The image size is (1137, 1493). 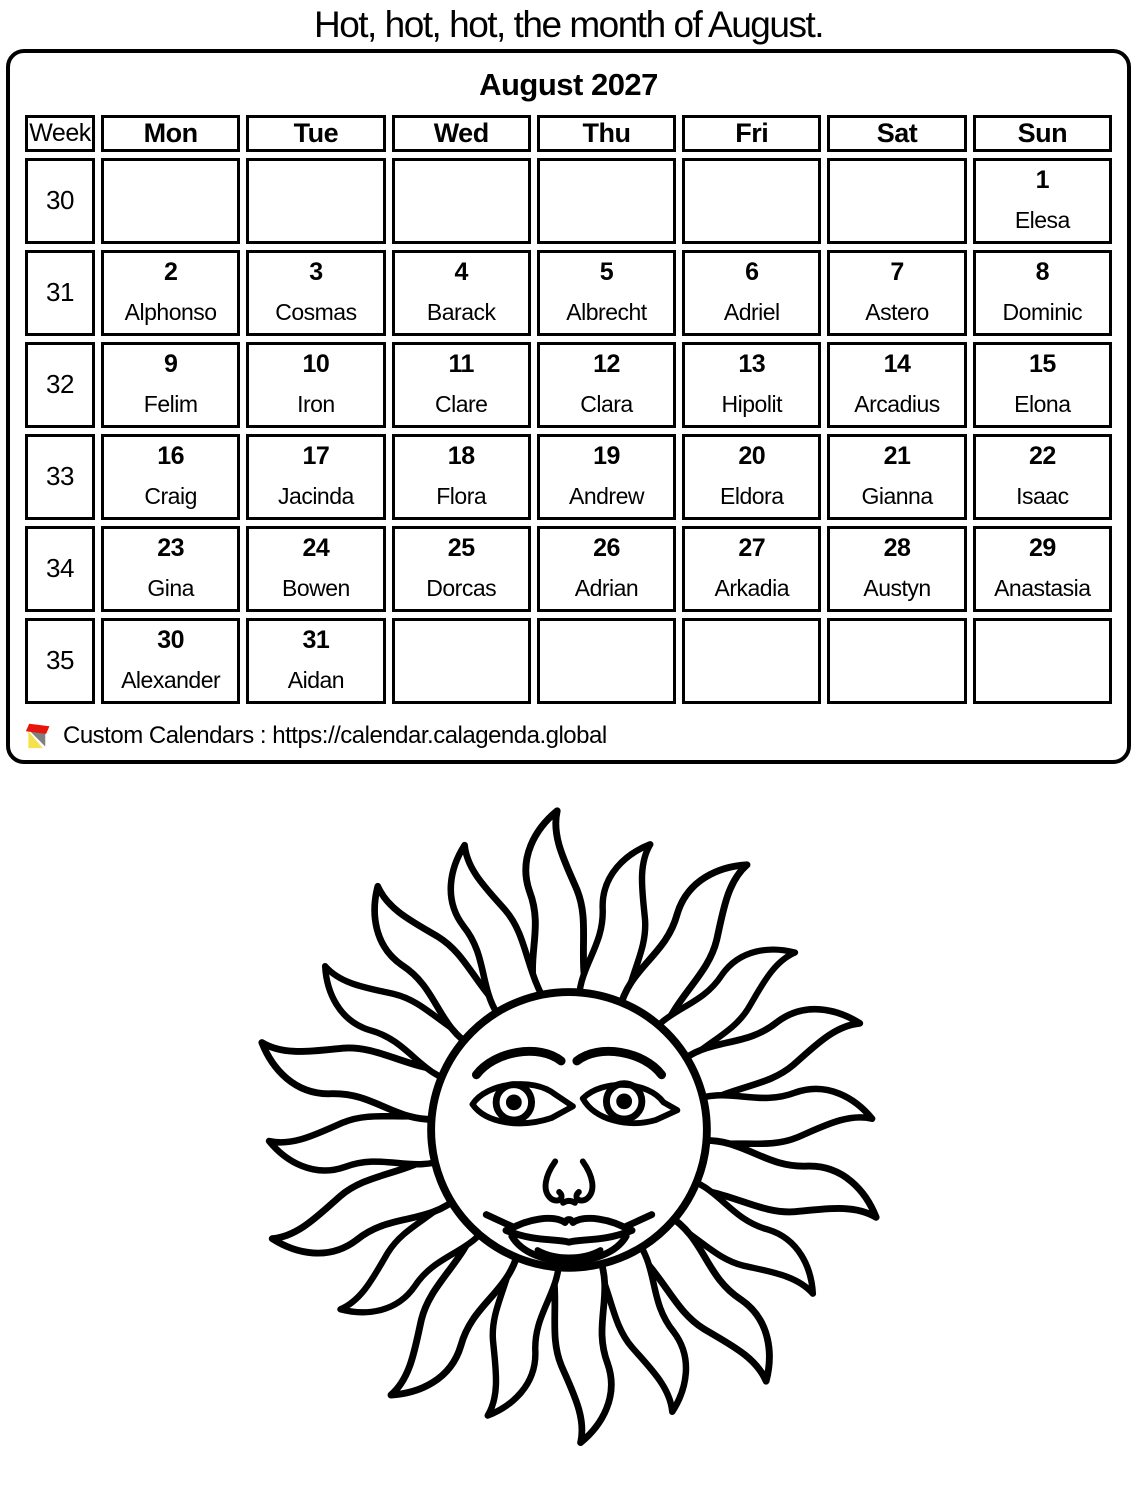 I want to click on day-cell: 17 Jacinda, so click(x=316, y=476).